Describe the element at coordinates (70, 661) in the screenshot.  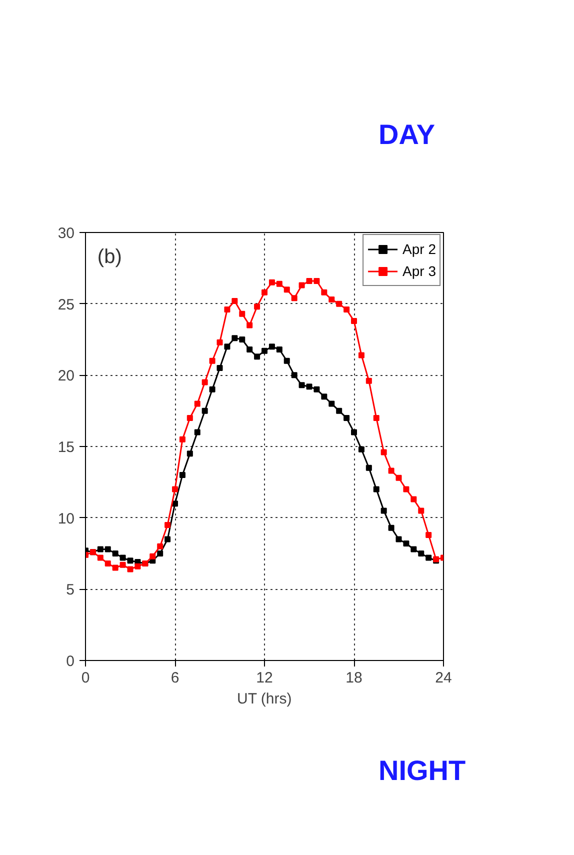
I see `y-tick-label: 0` at that location.